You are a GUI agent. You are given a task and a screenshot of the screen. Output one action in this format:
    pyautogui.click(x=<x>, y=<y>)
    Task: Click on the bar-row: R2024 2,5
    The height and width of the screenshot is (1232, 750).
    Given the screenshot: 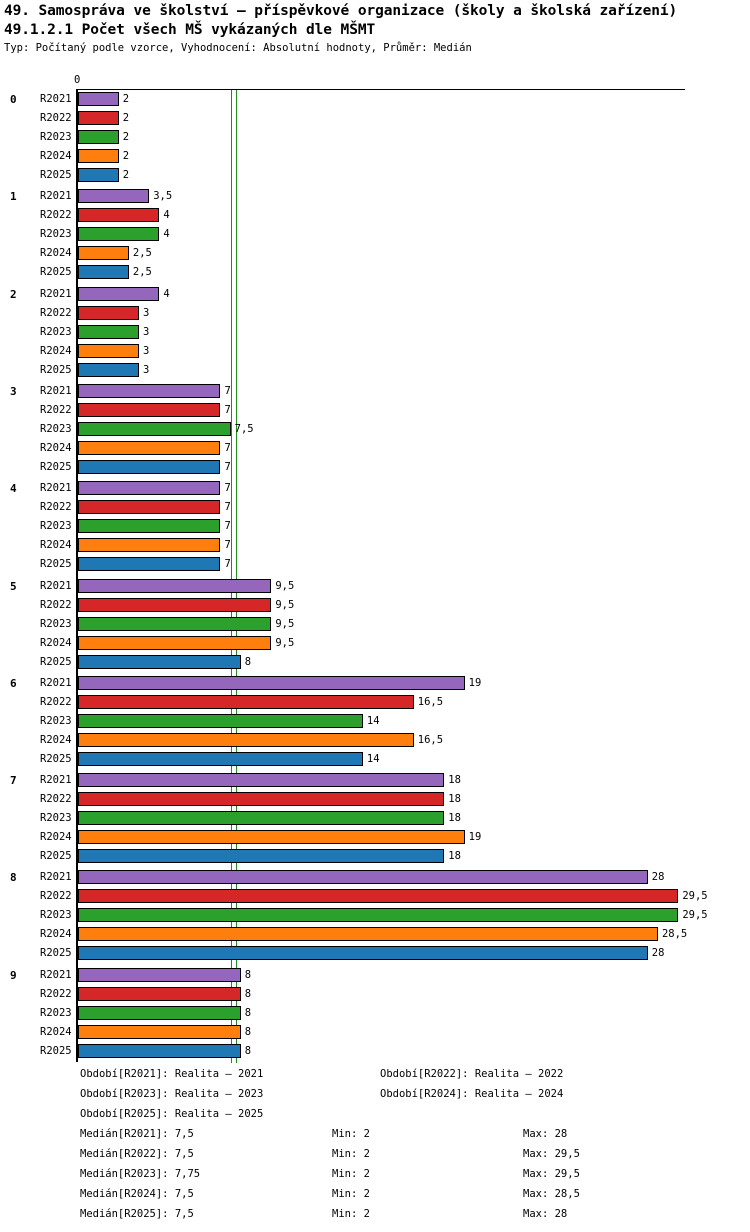 What is the action you would take?
    pyautogui.click(x=375, y=253)
    